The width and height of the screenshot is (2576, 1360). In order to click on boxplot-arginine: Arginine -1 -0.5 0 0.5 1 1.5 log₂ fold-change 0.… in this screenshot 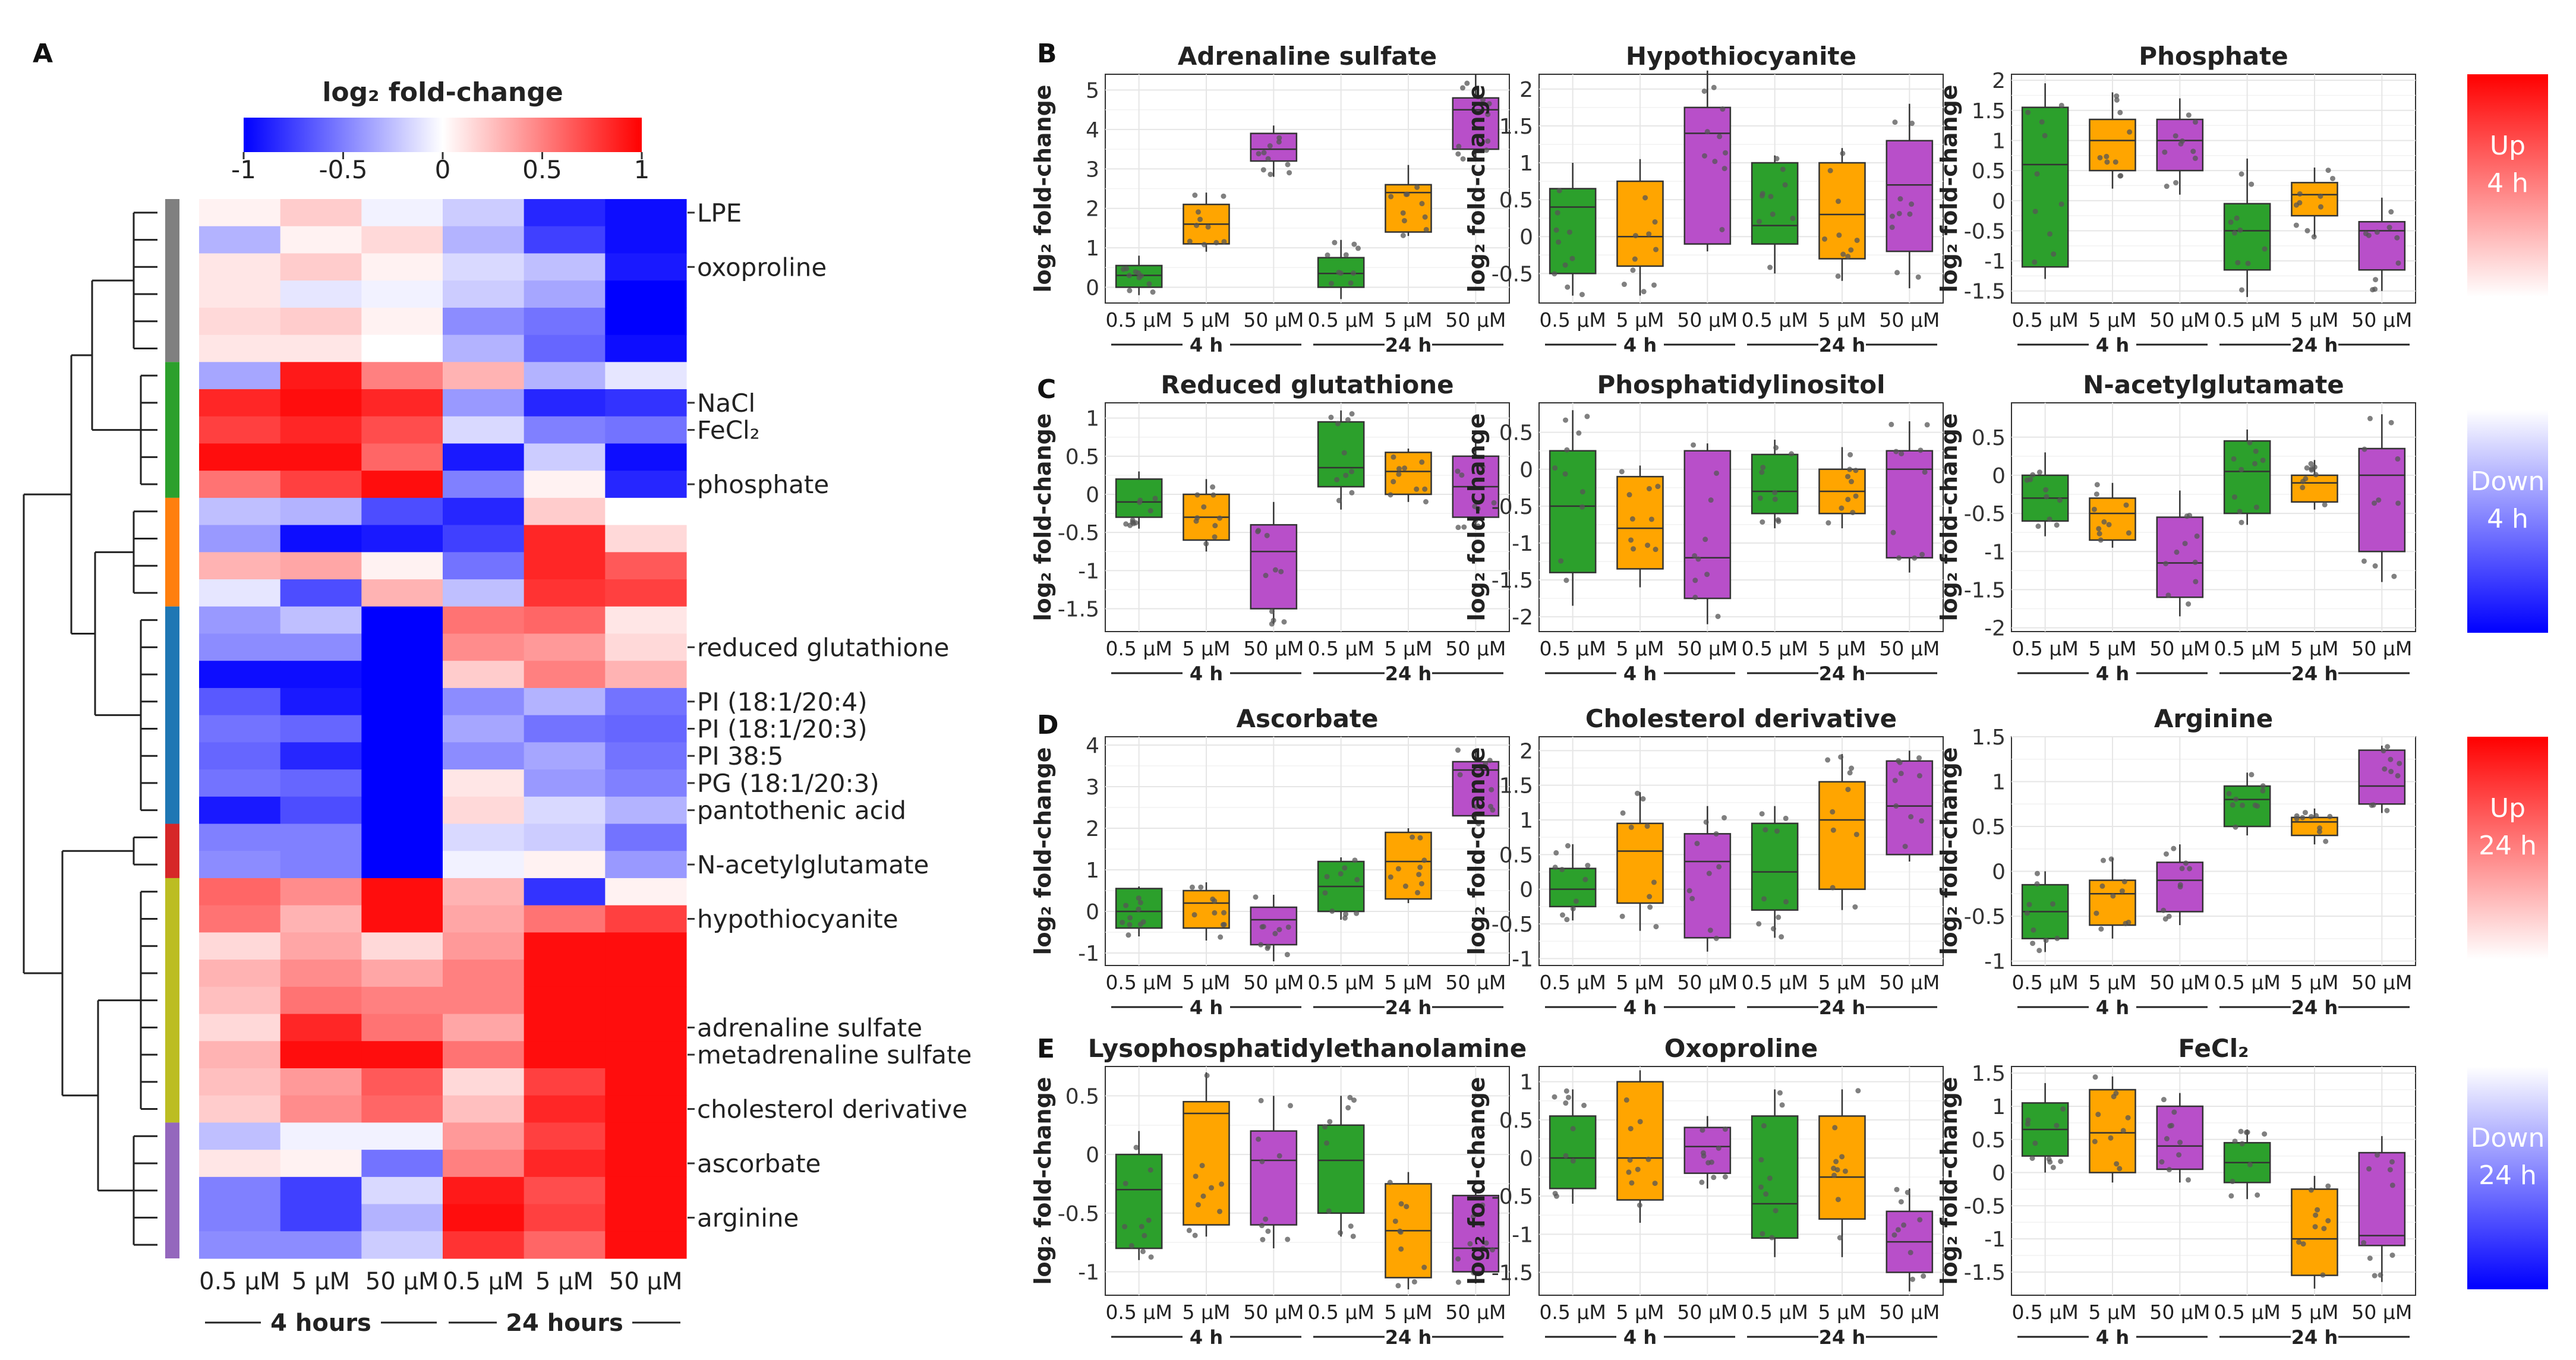, I will do `click(2176, 861)`.